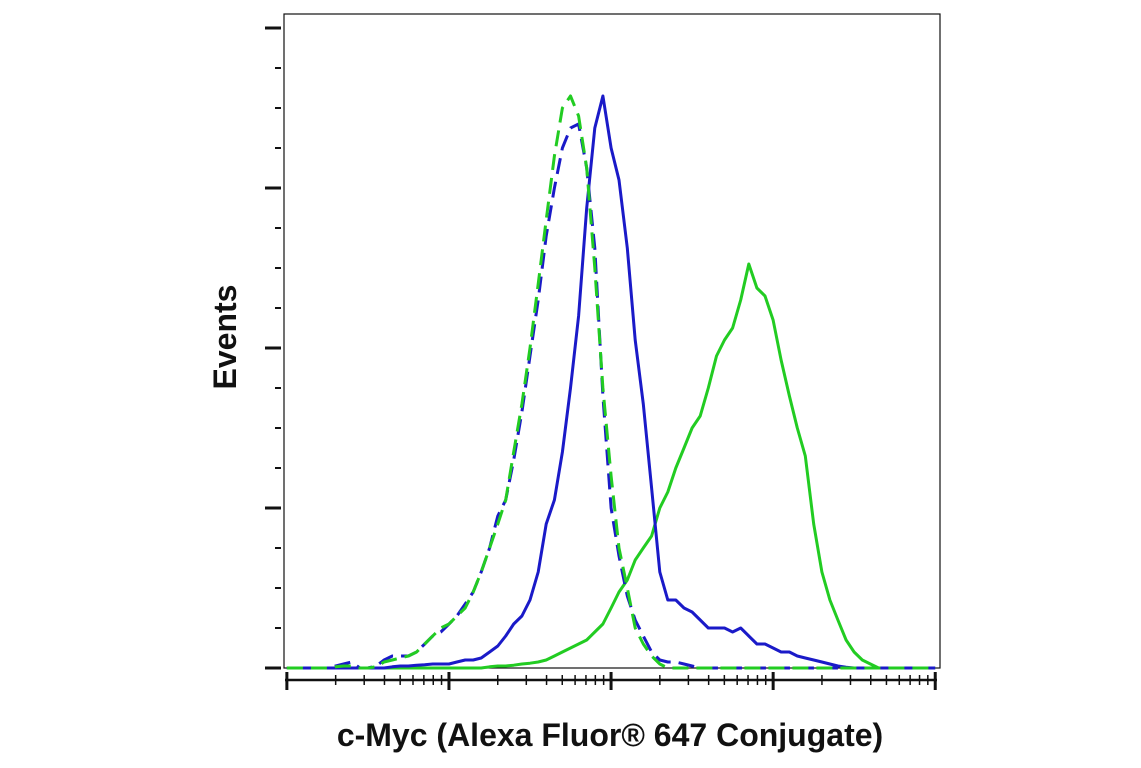 This screenshot has width=1141, height=768. What do you see at coordinates (225, 337) in the screenshot?
I see `y-axis-label: Events` at bounding box center [225, 337].